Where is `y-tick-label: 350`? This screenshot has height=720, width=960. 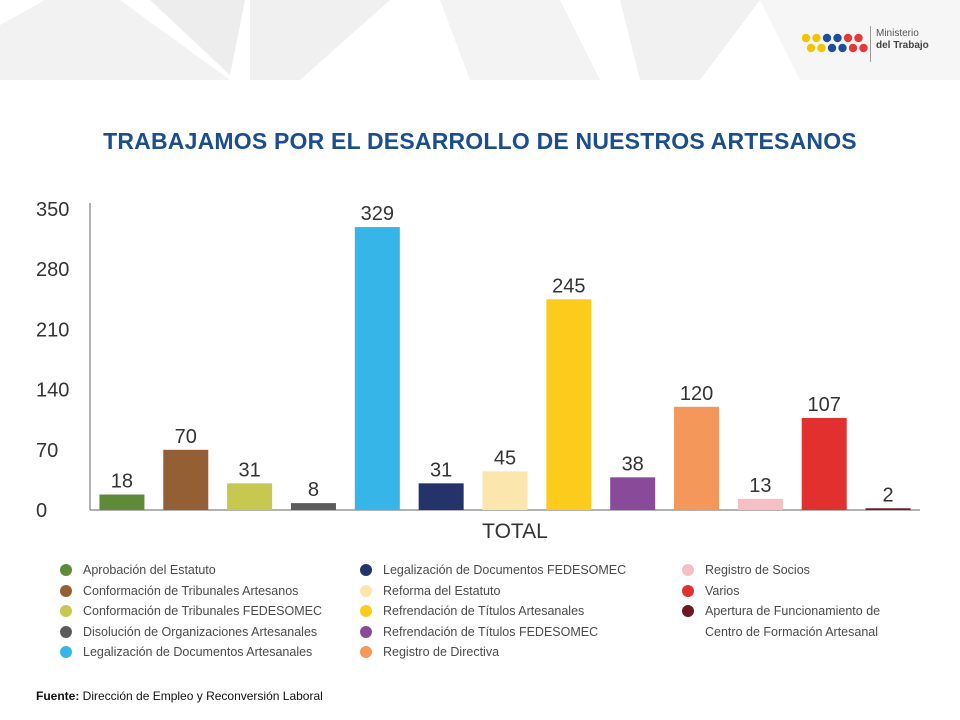
y-tick-label: 350 is located at coordinates (52, 210).